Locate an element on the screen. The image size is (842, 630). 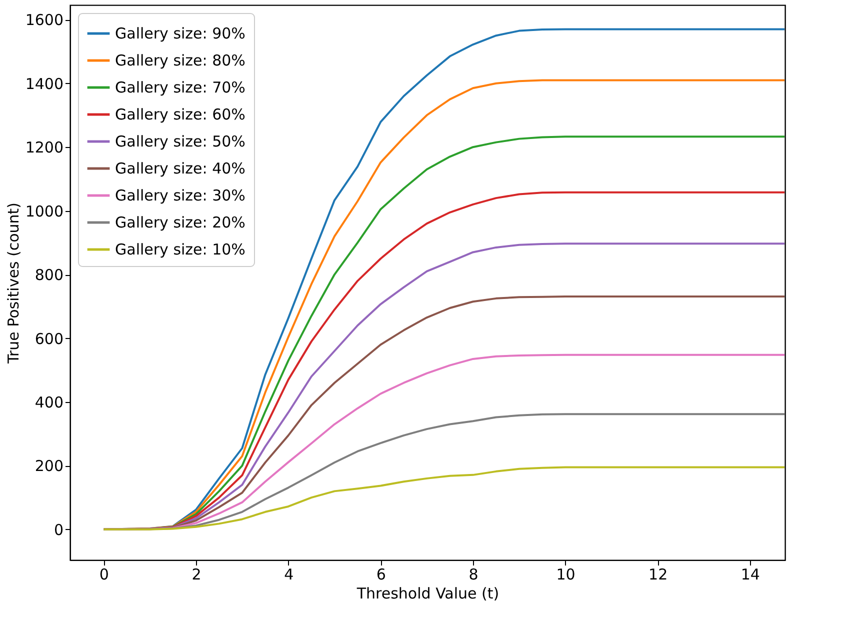
y-tick-label: 1200 is located at coordinates (44, 147).